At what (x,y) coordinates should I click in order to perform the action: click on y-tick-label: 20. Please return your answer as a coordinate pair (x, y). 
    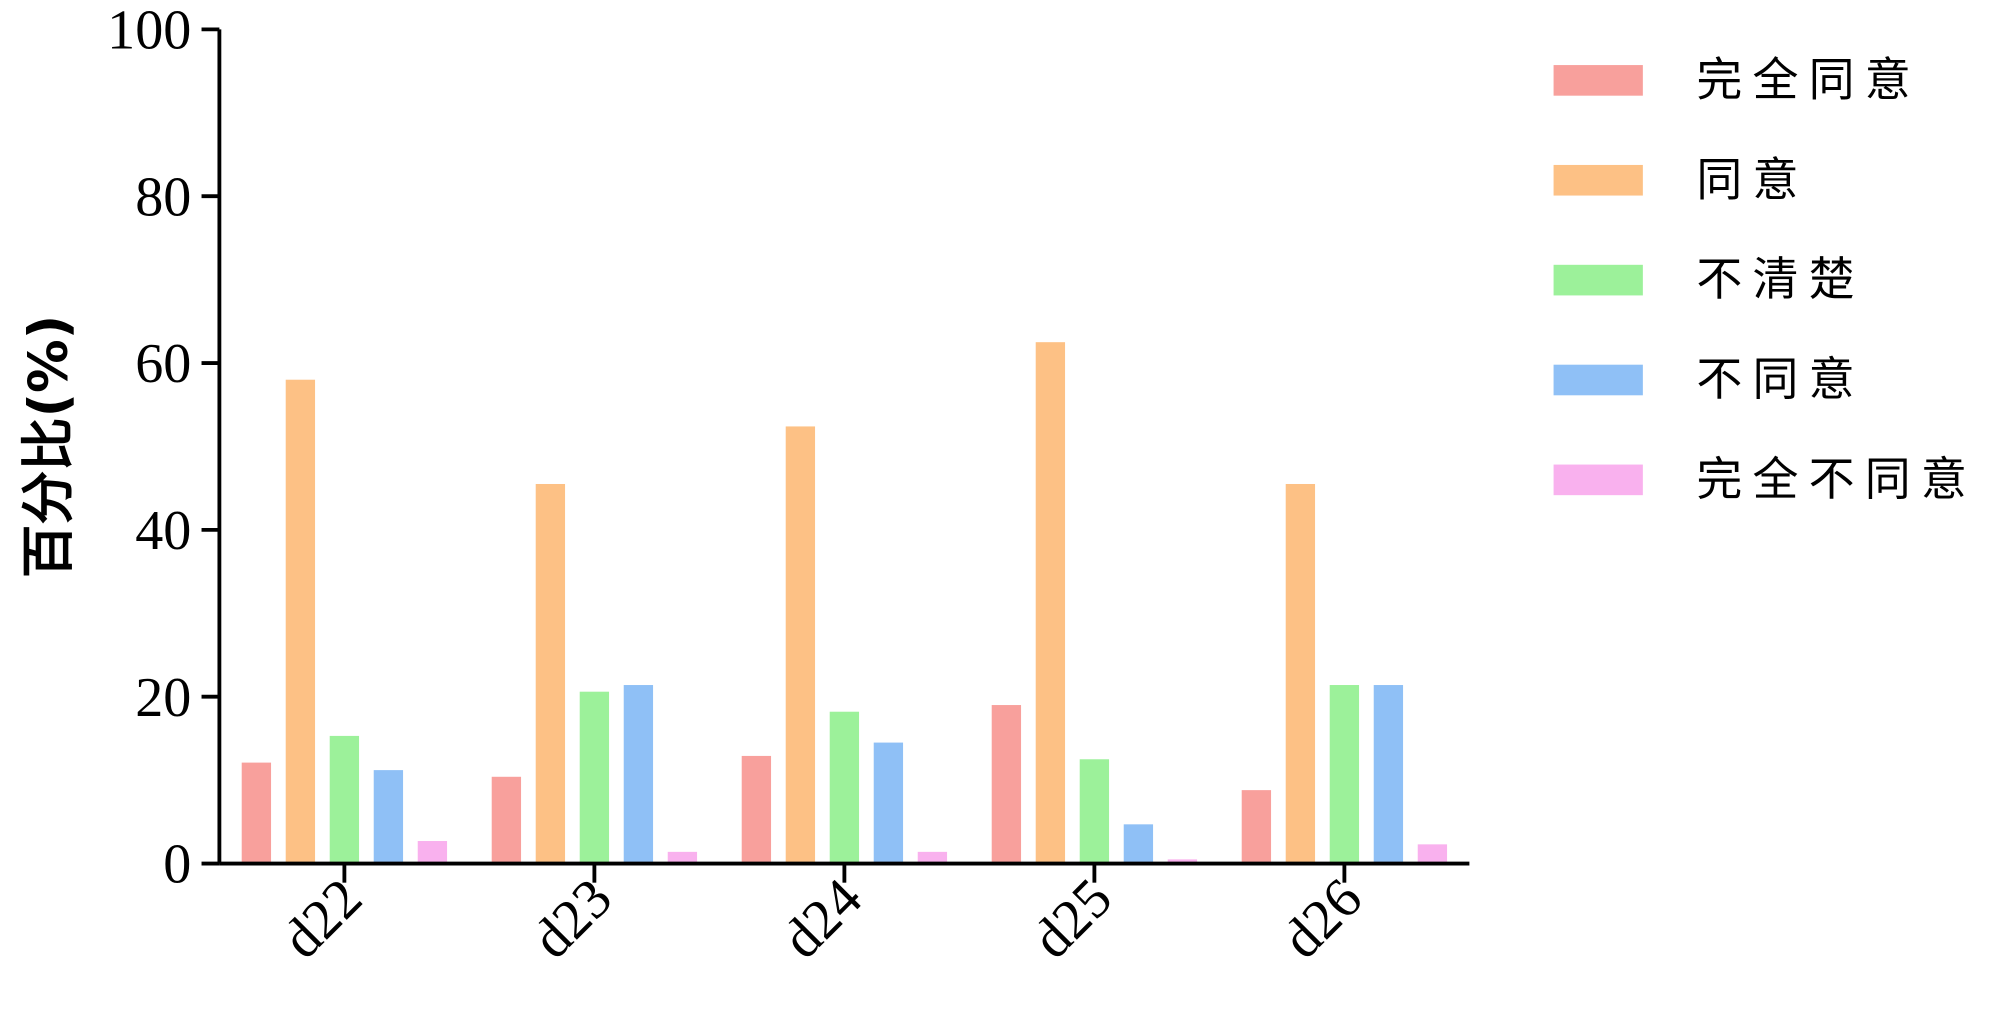
    Looking at the image, I should click on (163, 698).